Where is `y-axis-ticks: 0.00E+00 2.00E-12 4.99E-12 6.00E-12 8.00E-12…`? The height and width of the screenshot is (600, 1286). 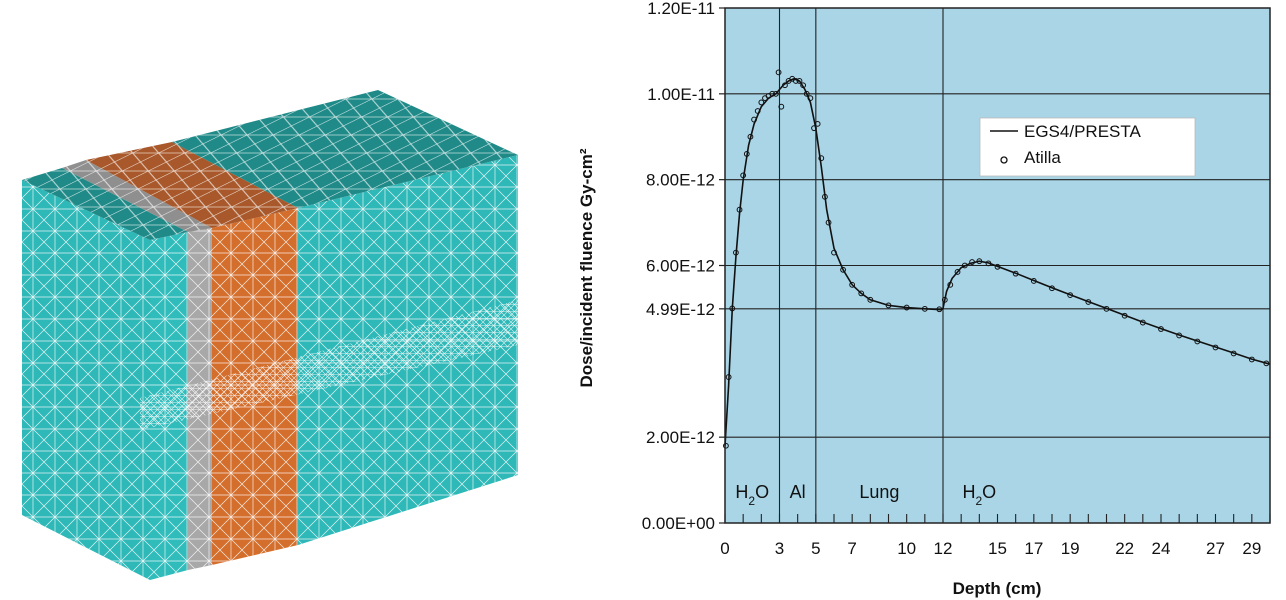
y-axis-ticks: 0.00E+00 2.00E-12 4.99E-12 6.00E-12 8.00E-12… is located at coordinates (683, 266).